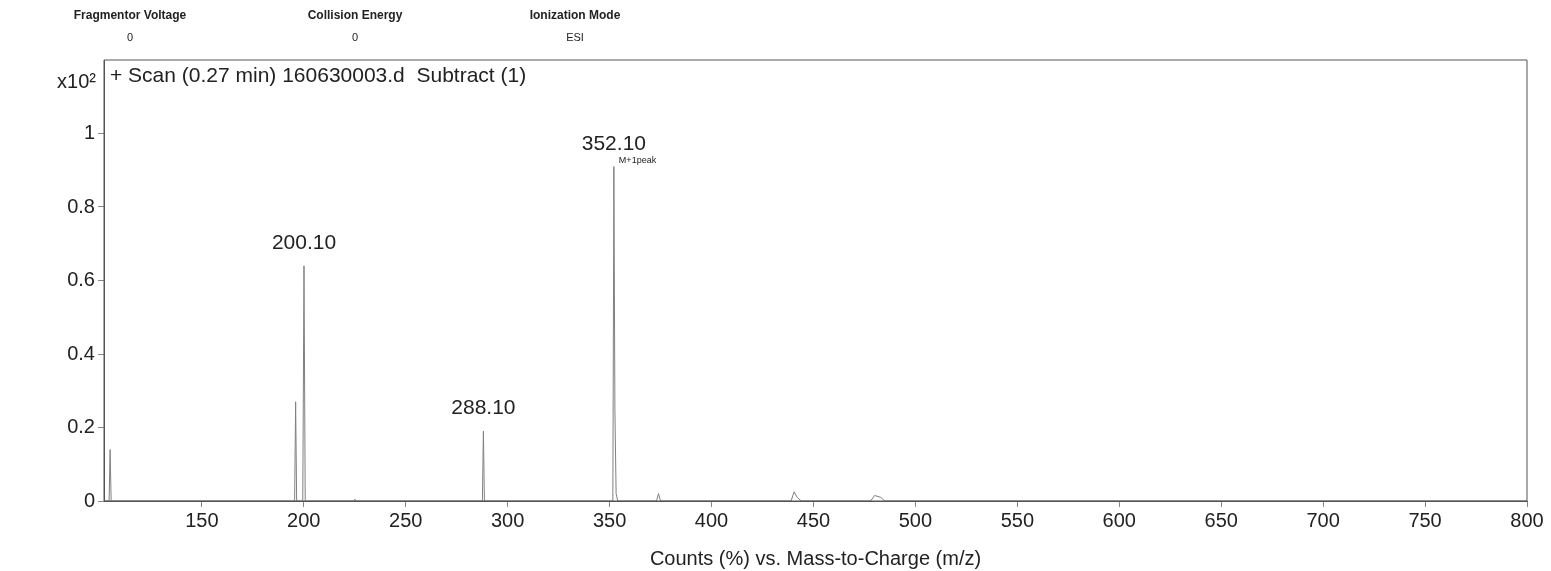 This screenshot has height=571, width=1551. What do you see at coordinates (613, 142) in the screenshot?
I see `annotation: 352.10` at bounding box center [613, 142].